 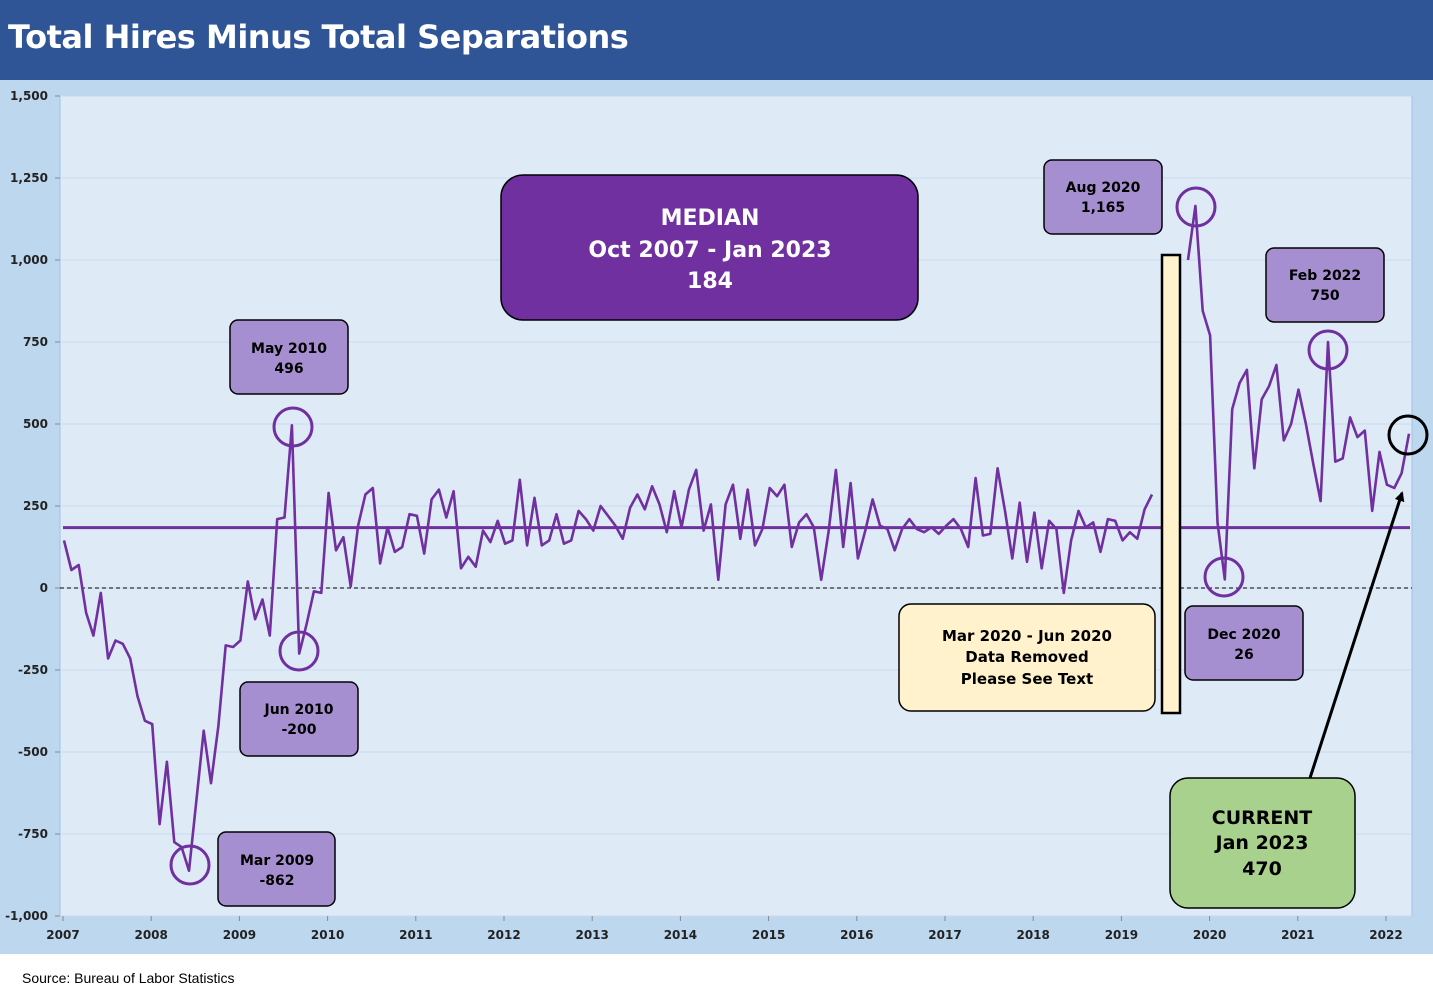 What do you see at coordinates (710, 218) in the screenshot?
I see `median-title: MEDIAN` at bounding box center [710, 218].